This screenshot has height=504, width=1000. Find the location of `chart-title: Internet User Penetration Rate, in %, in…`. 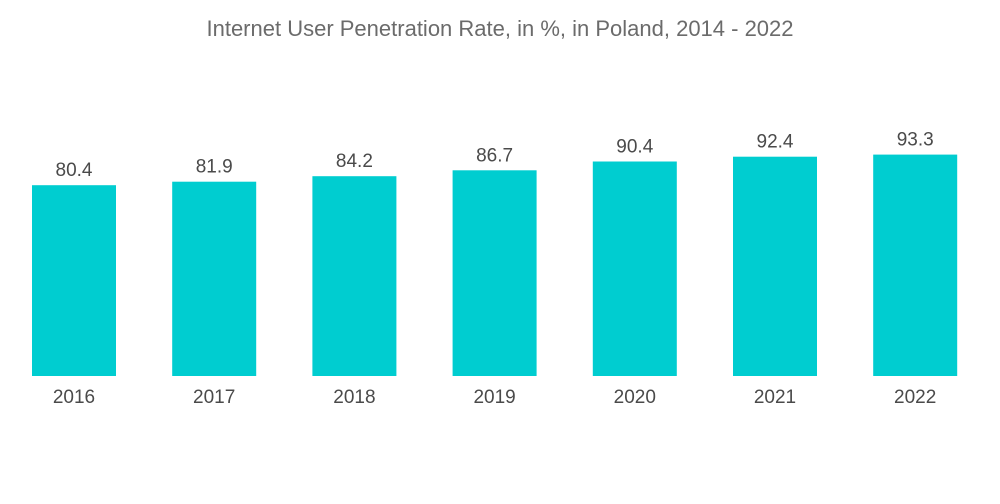

chart-title: Internet User Penetration Rate, in %, in… is located at coordinates (500, 28).